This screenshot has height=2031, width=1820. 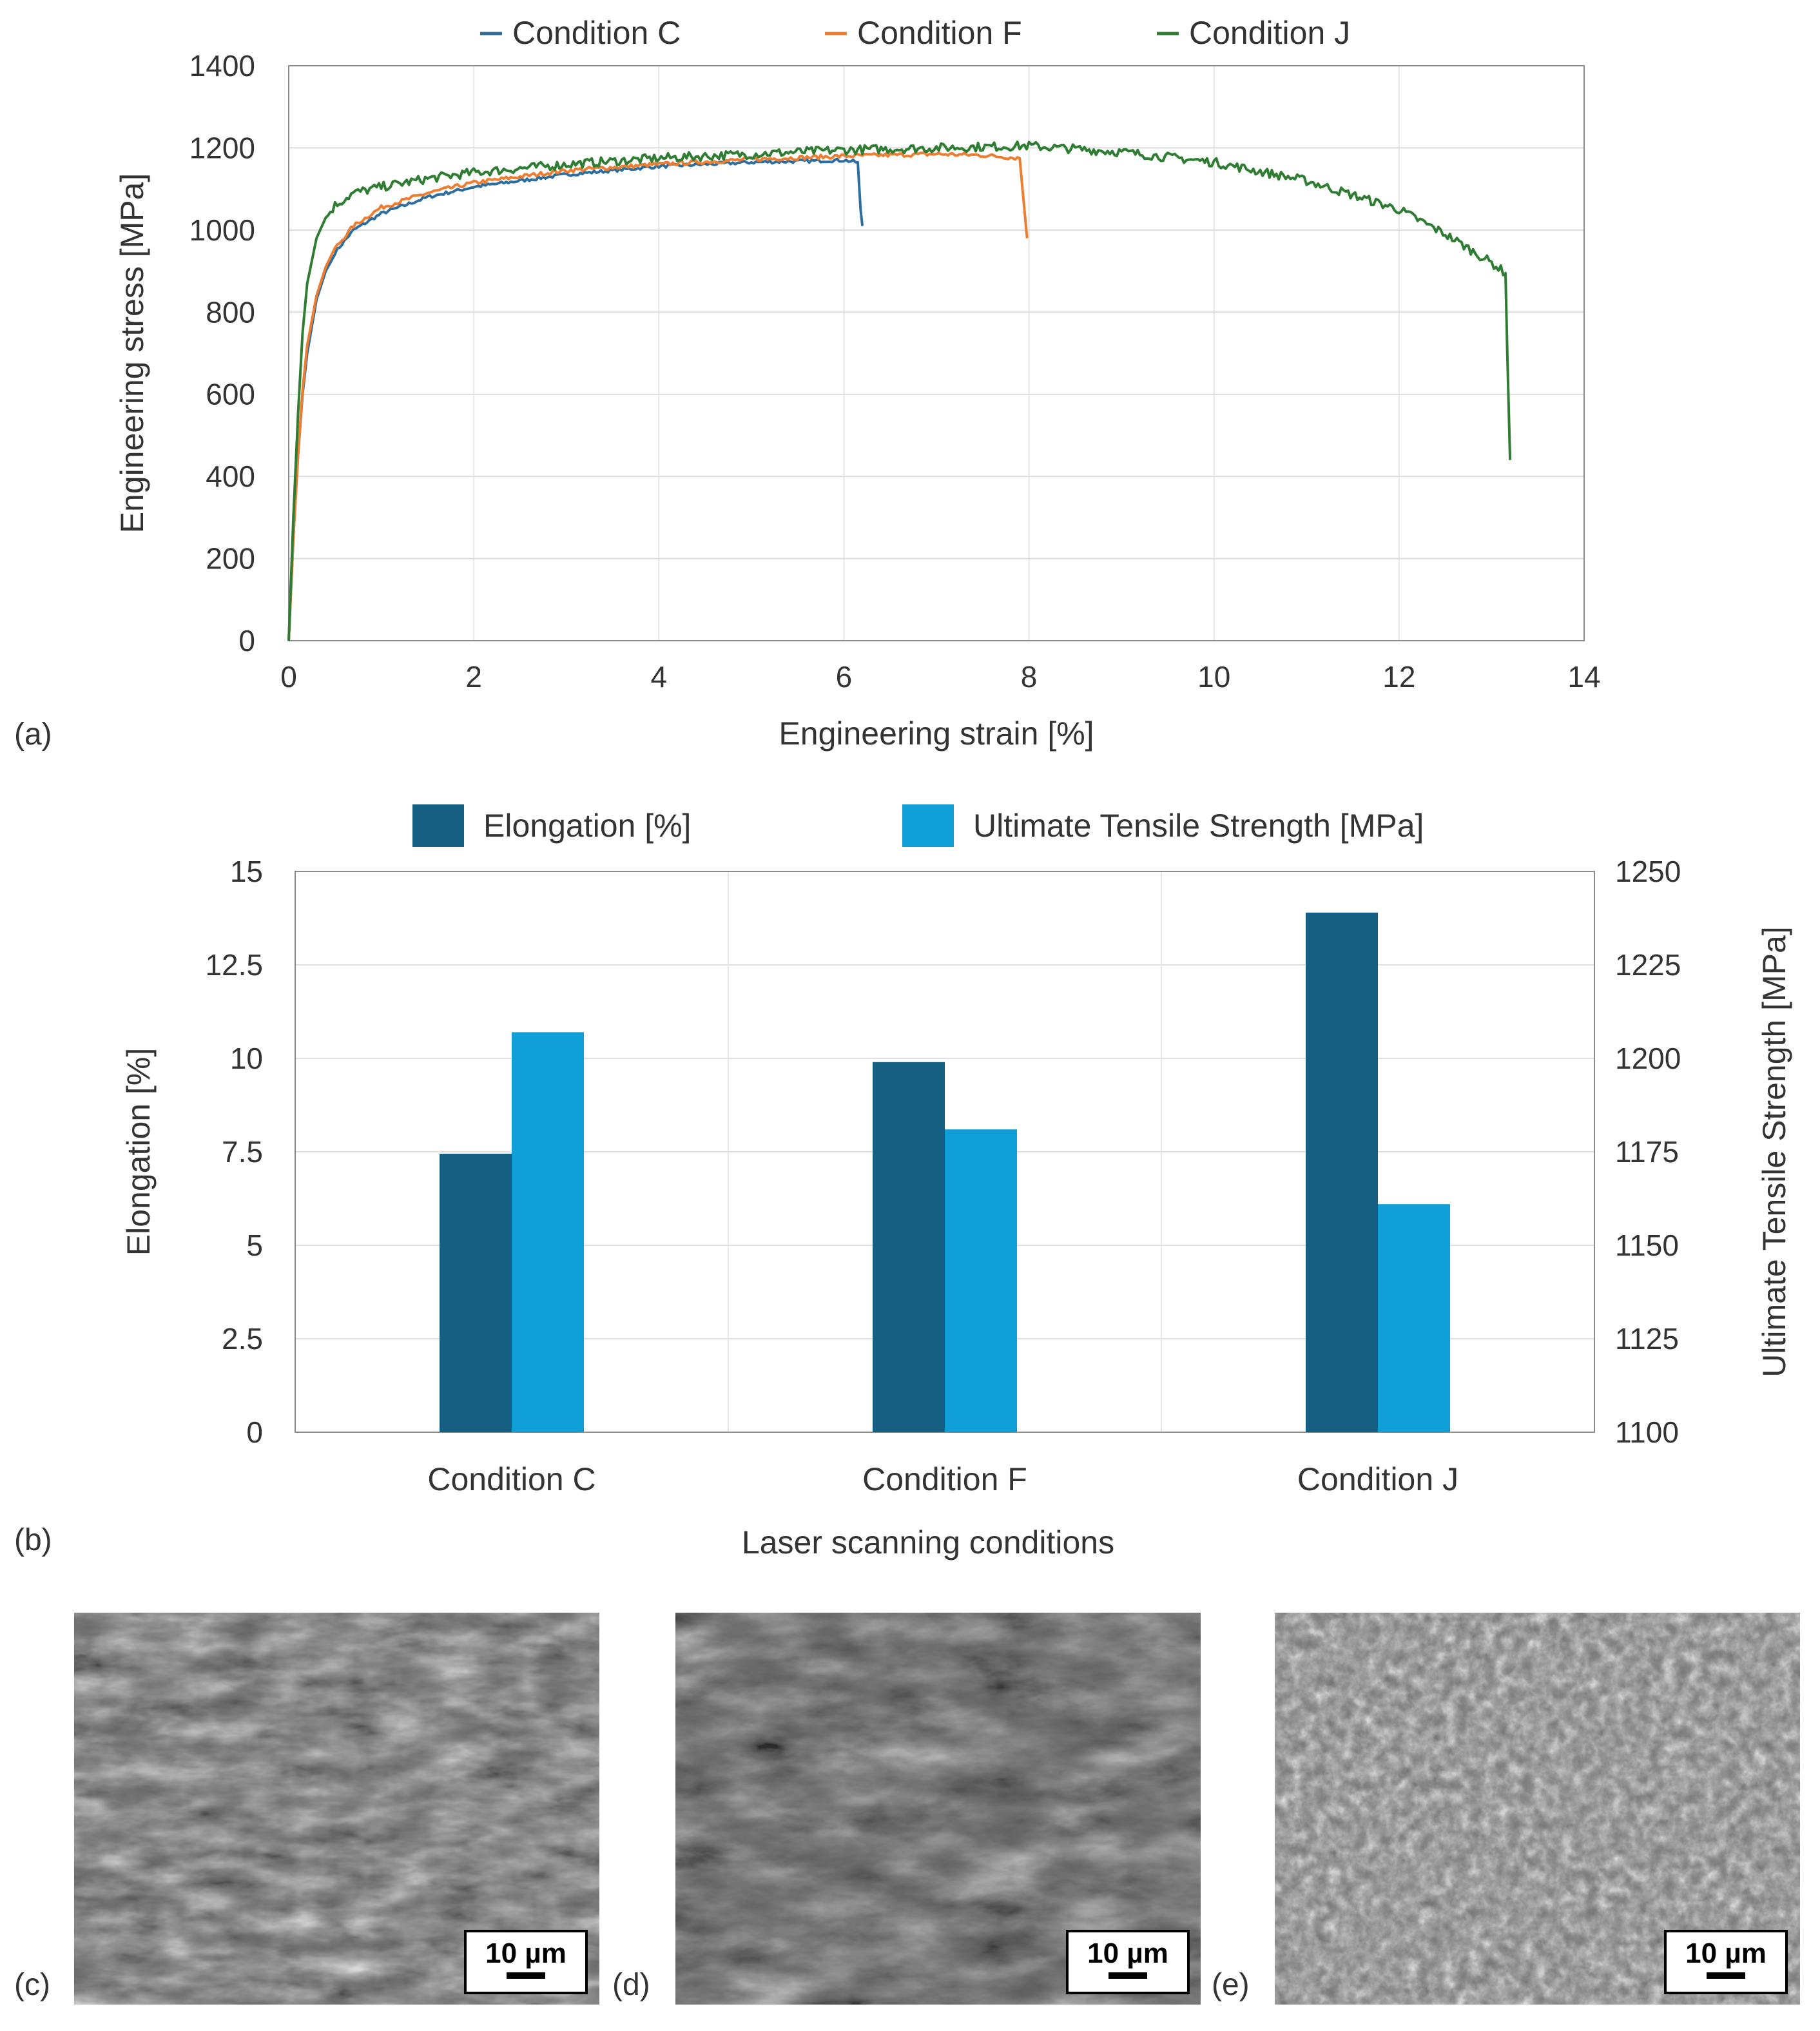 I want to click on x-tick-label: 14, so click(x=1583, y=677).